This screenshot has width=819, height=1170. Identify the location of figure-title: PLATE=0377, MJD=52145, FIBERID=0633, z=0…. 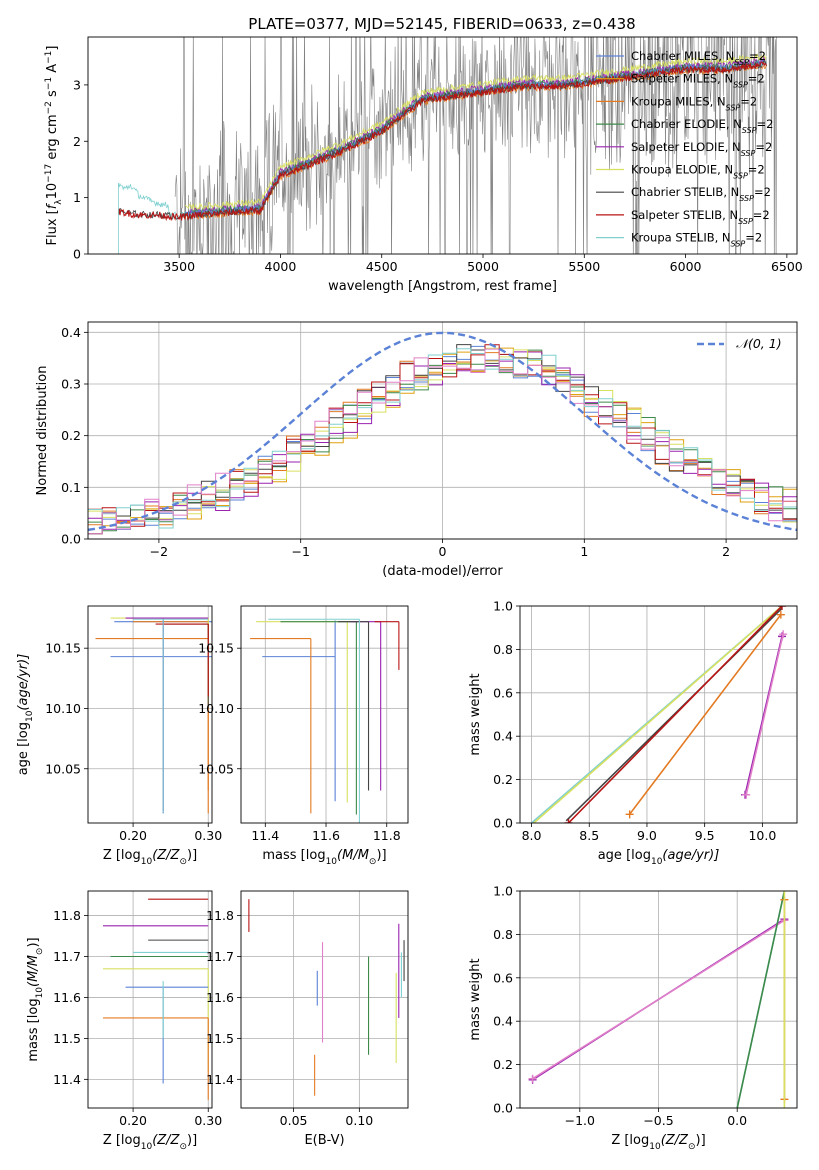
(441, 24).